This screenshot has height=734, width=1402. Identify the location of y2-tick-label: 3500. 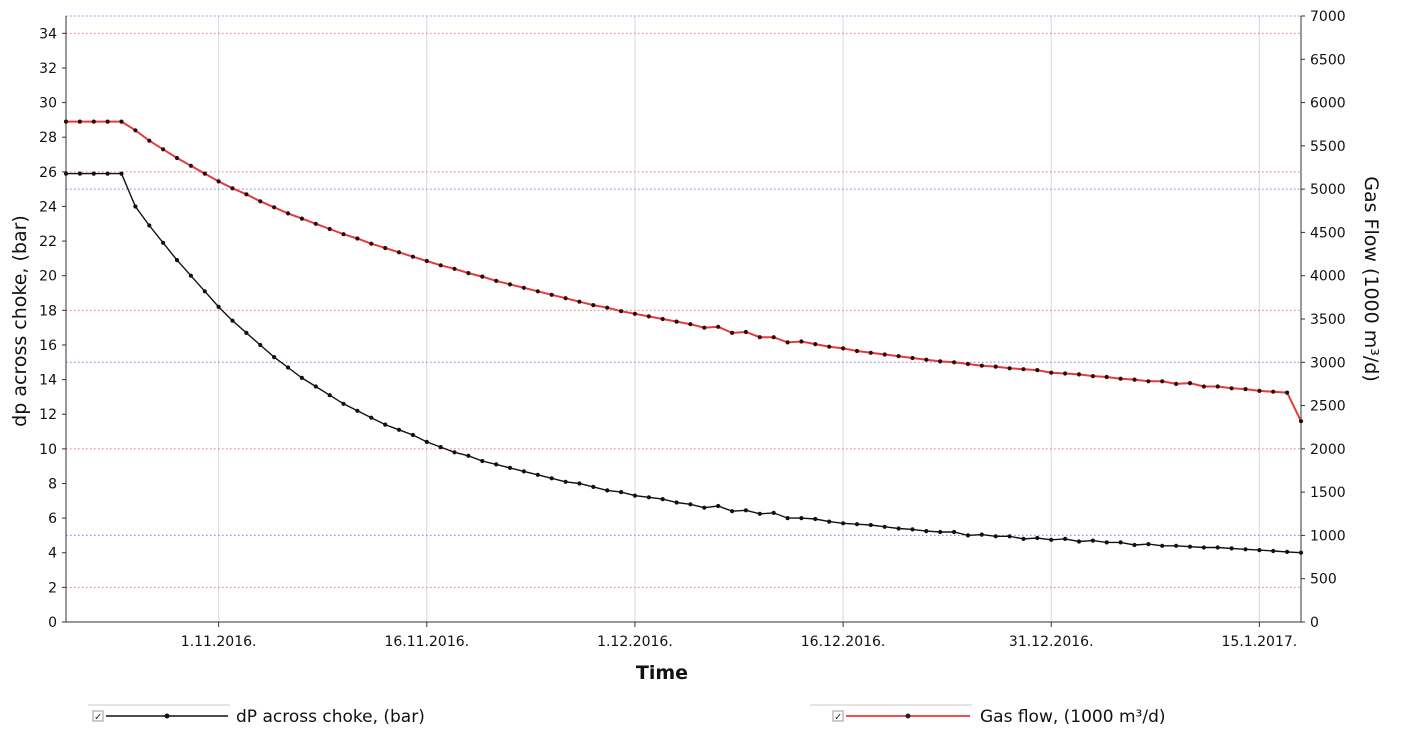
(1328, 320).